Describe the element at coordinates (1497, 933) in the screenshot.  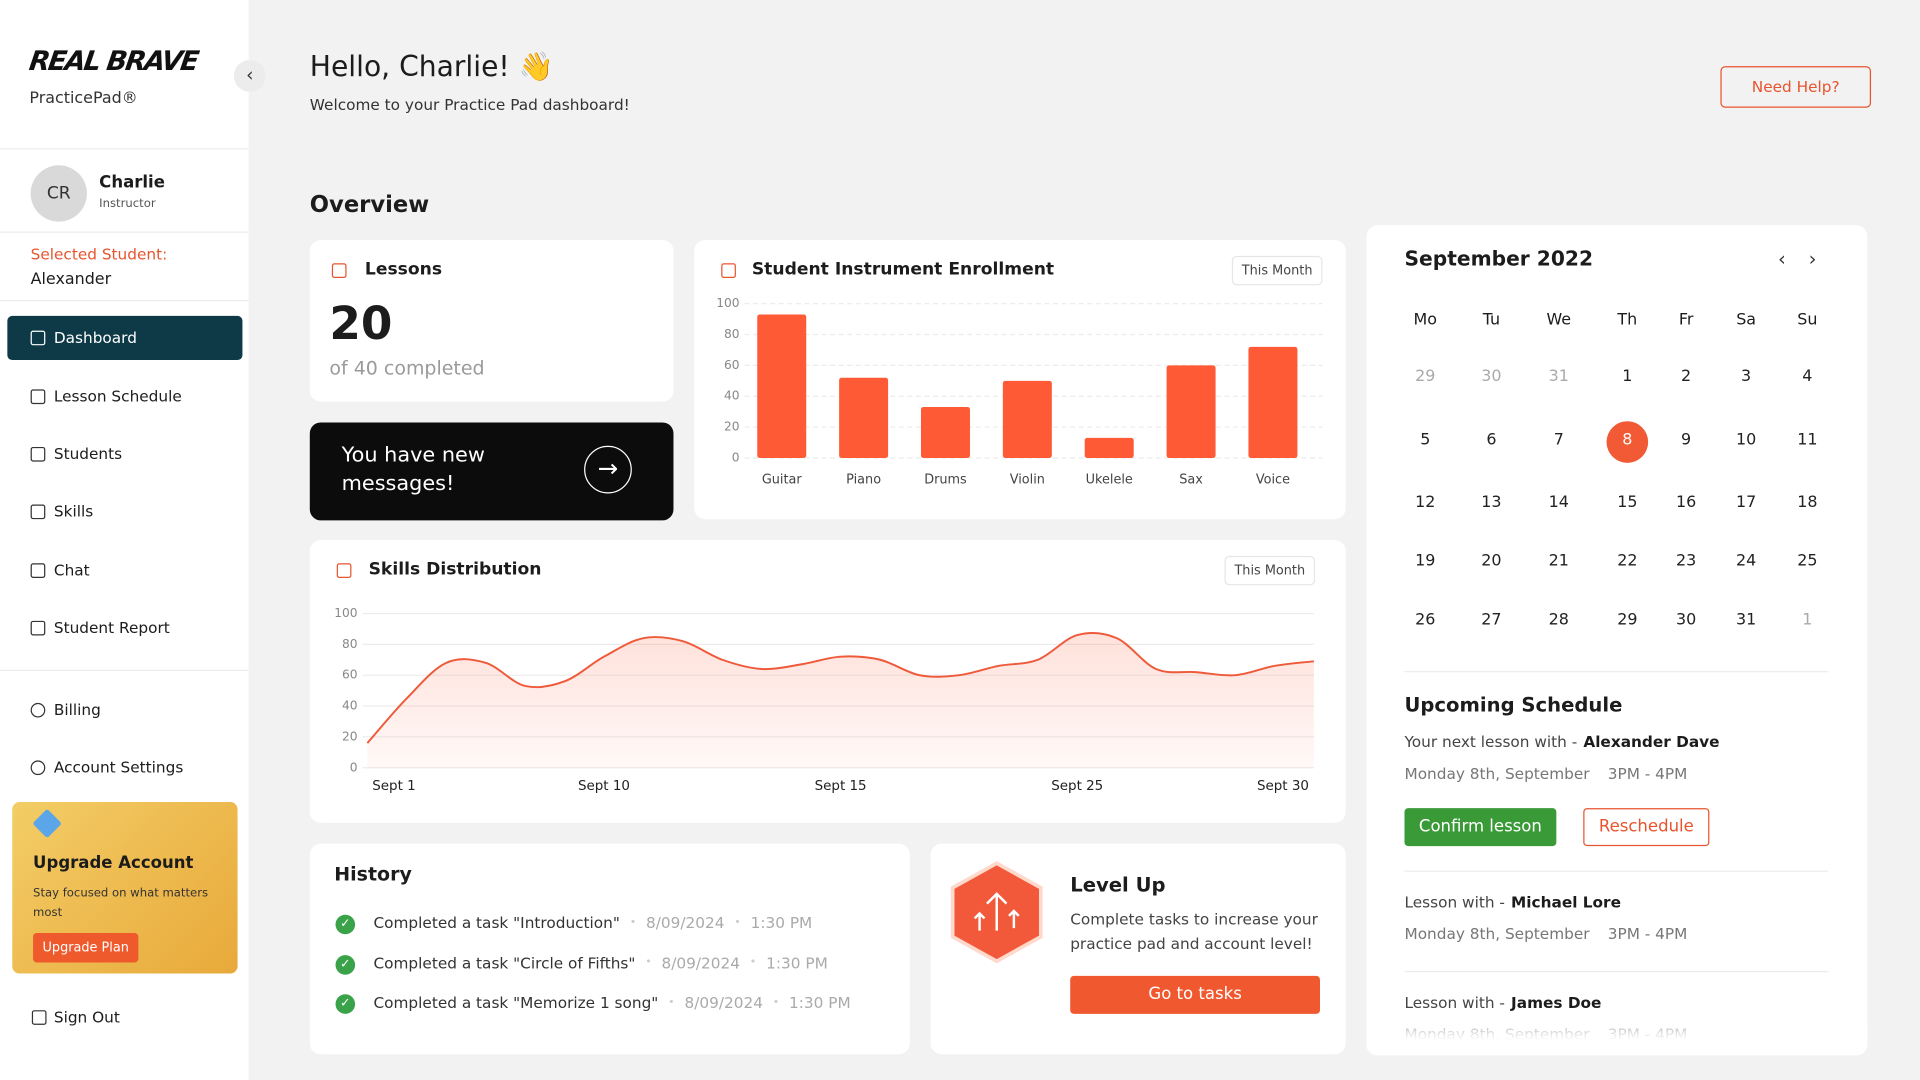
I see `lesson-date: Monday 8th, September` at that location.